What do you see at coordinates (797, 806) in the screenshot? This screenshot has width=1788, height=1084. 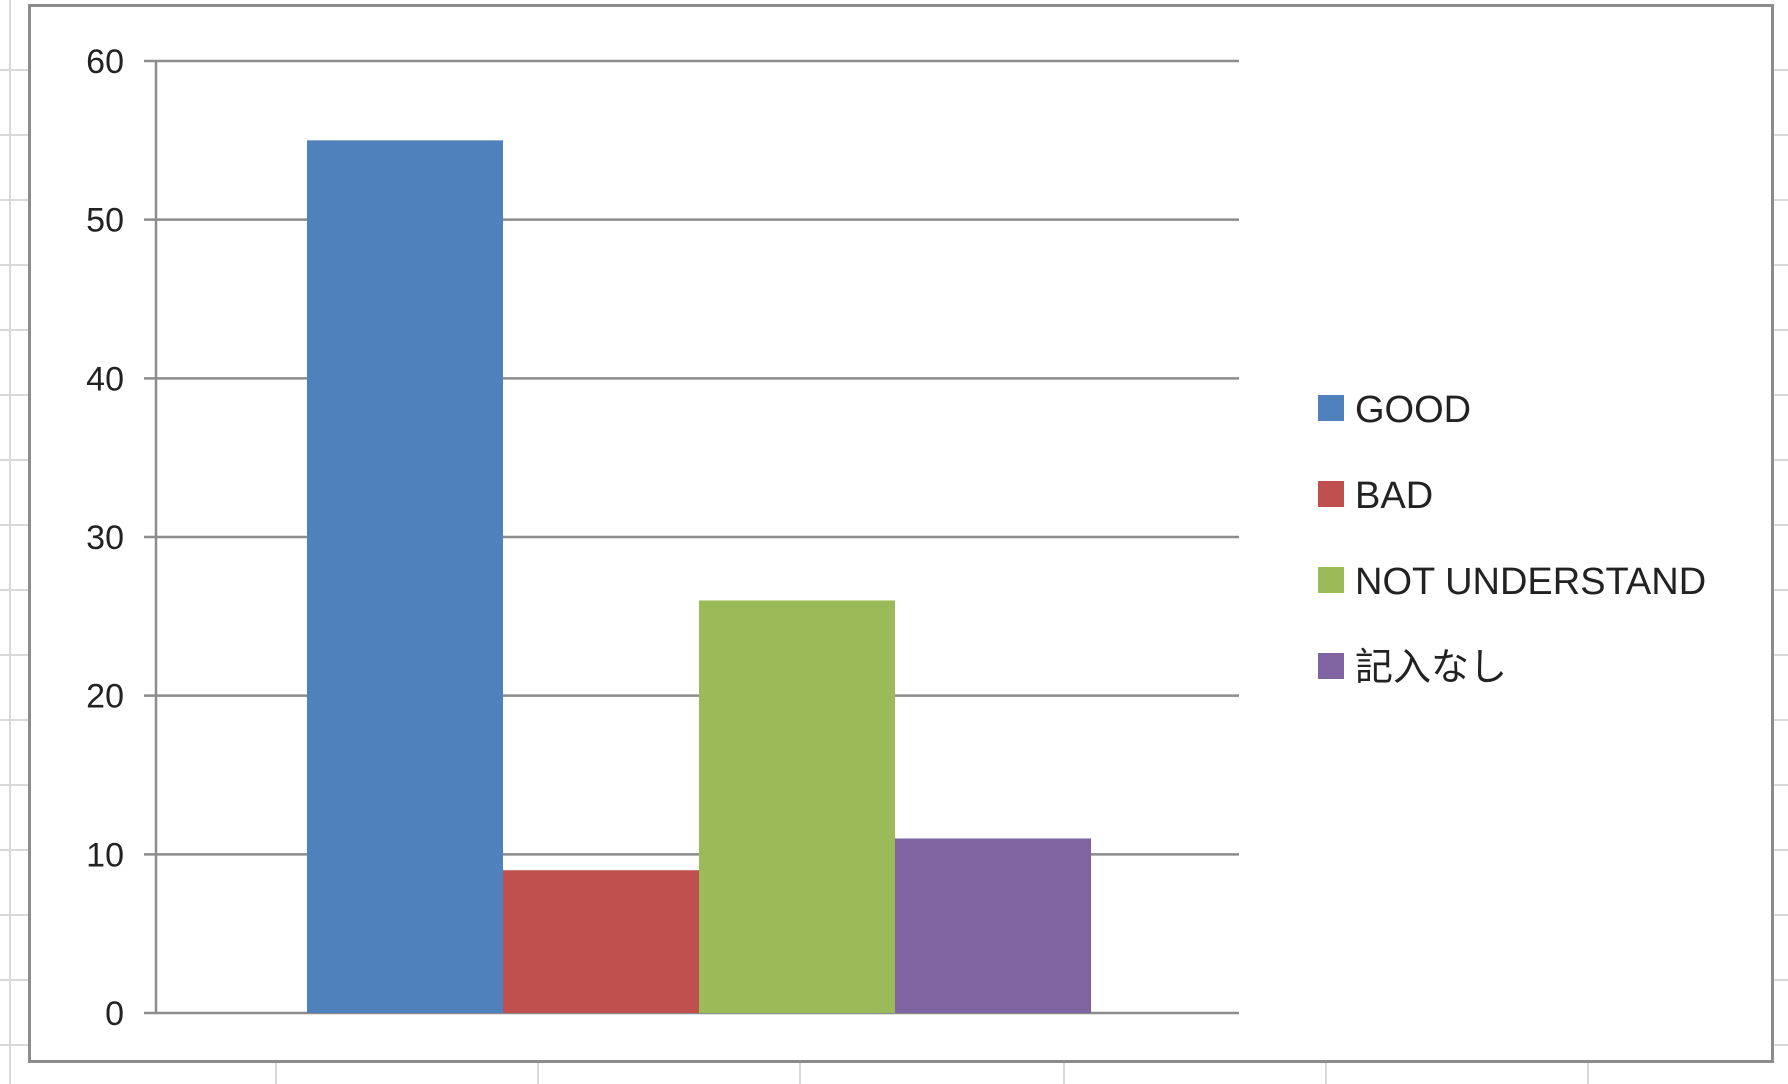 I see `bar-not-understand` at bounding box center [797, 806].